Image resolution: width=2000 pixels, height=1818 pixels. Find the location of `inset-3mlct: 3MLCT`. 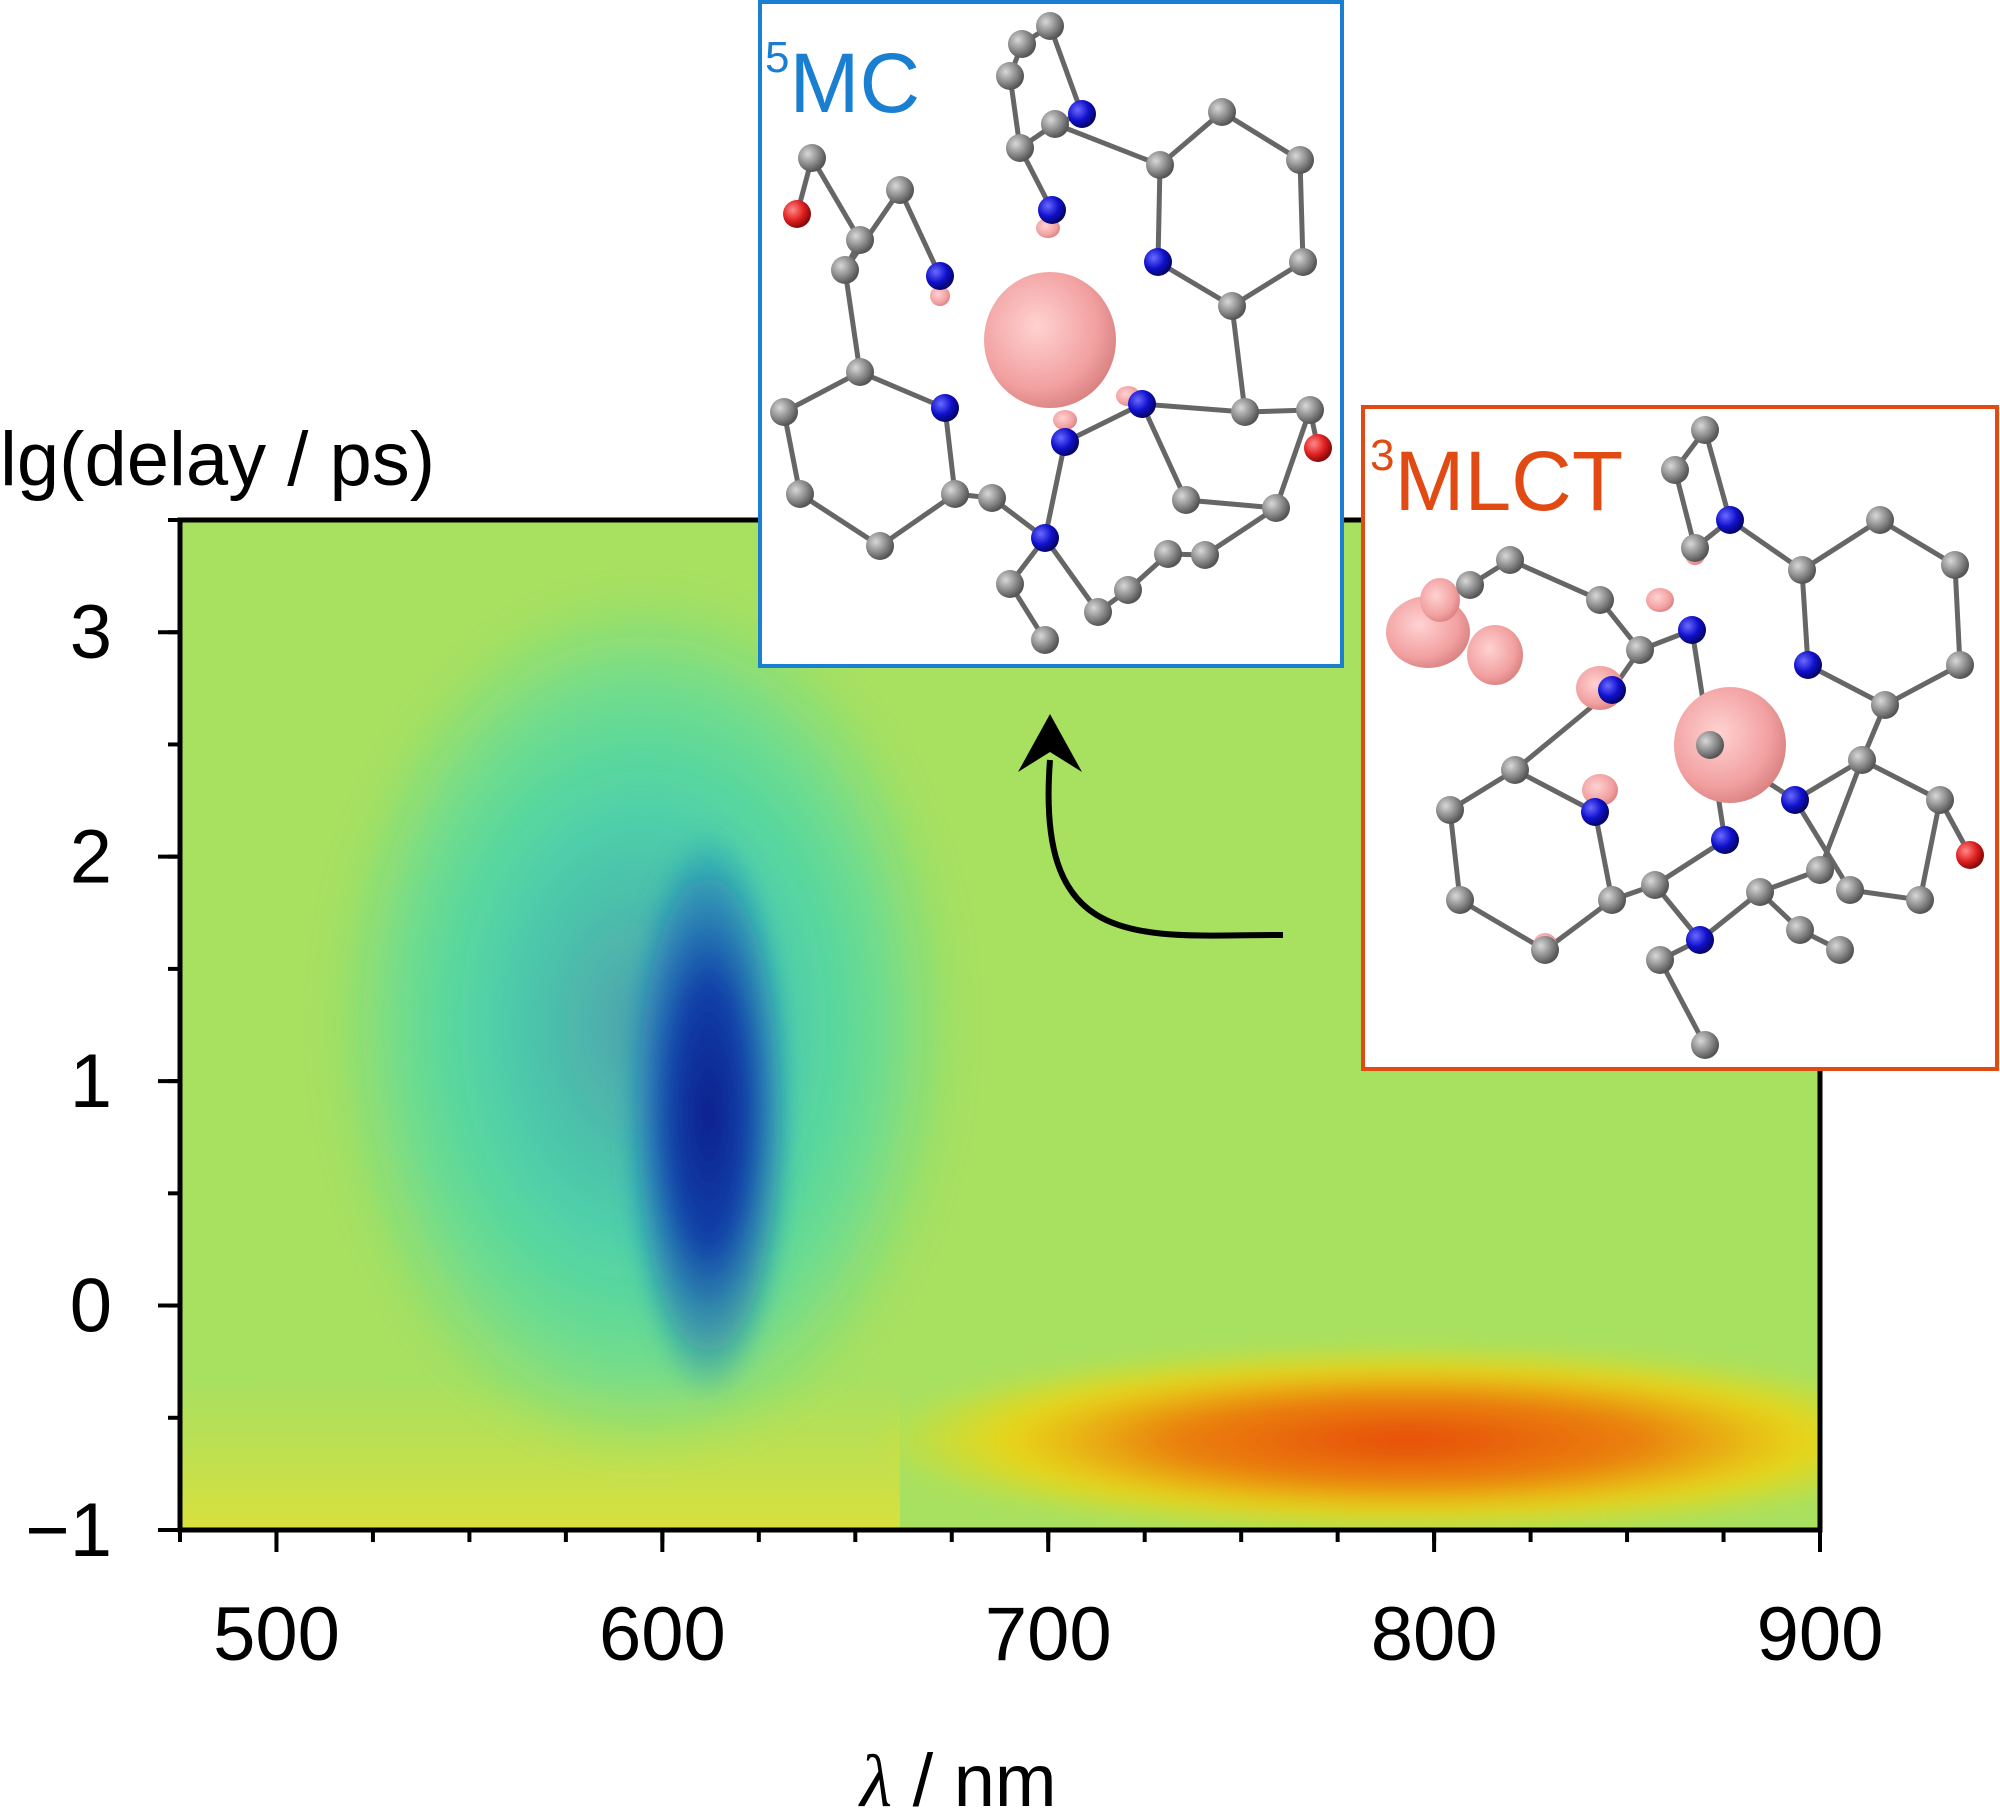

inset-3mlct: 3MLCT is located at coordinates (1680, 738).